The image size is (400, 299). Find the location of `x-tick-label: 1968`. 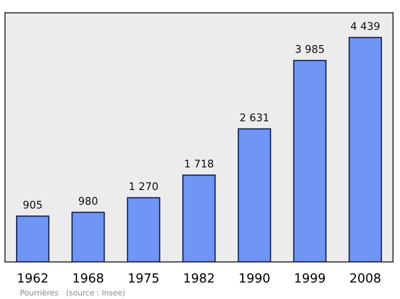

x-tick-label: 1968 is located at coordinates (89, 278).